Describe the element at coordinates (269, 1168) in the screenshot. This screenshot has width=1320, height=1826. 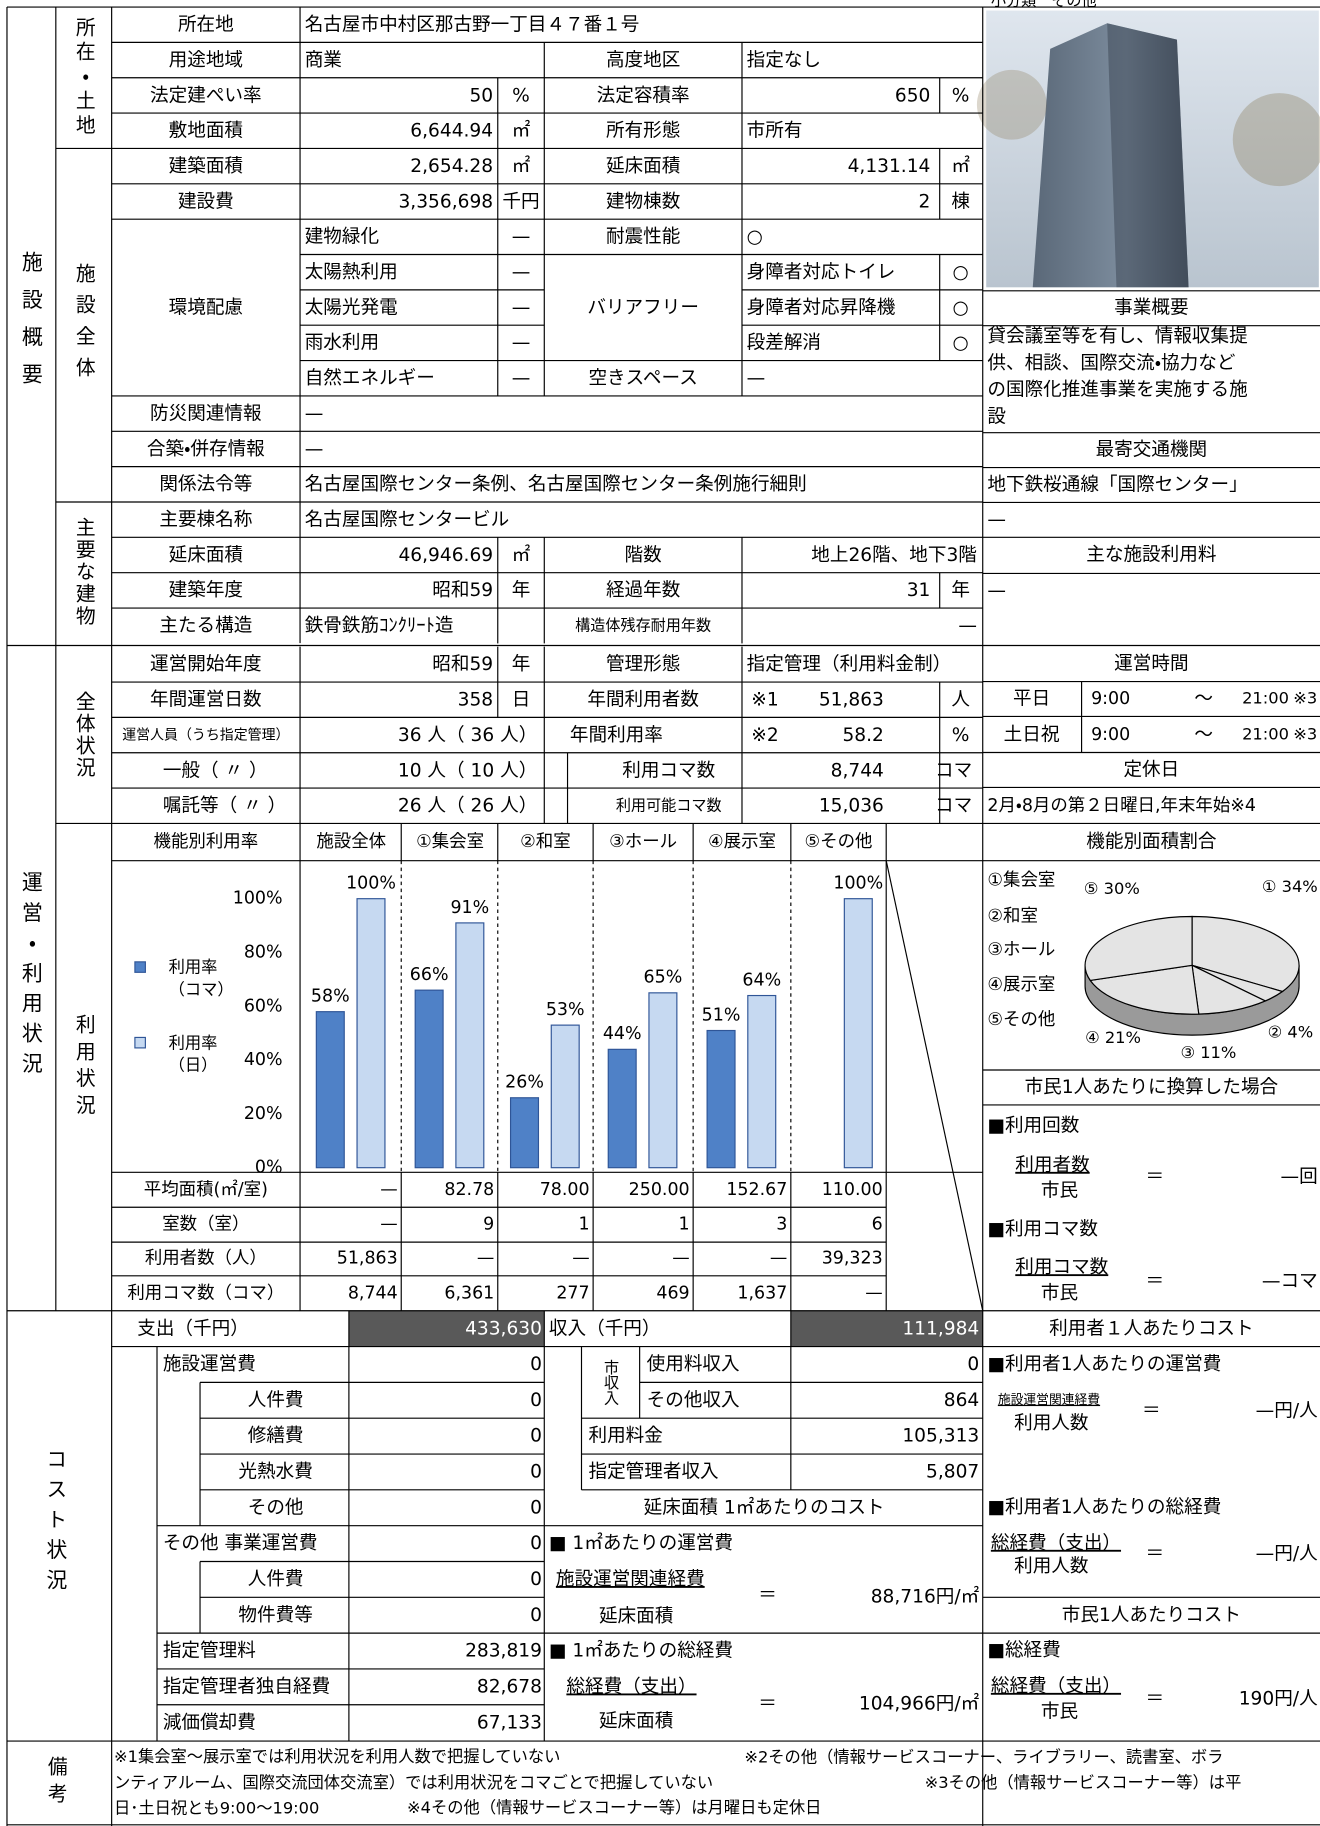
I see `y-tick-label: 0%` at that location.